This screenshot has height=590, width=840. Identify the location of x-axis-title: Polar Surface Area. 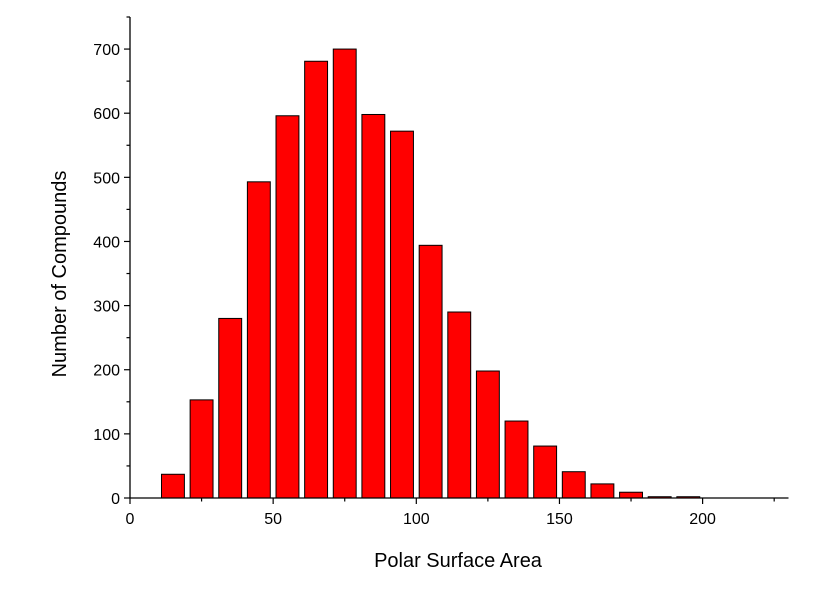
(458, 561).